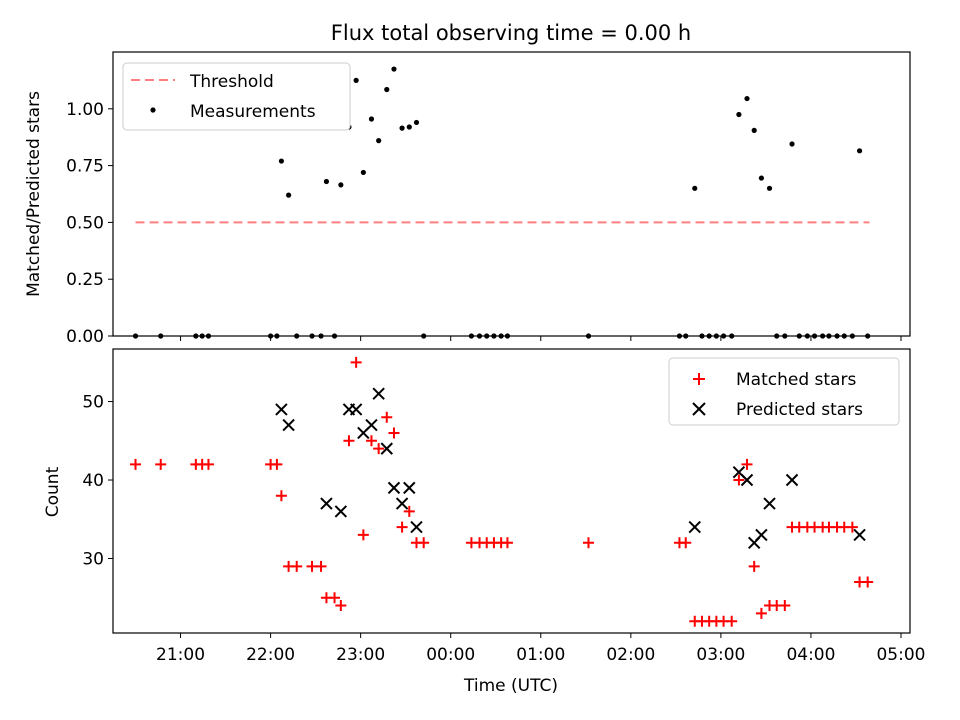 This screenshot has height=720, width=960. Describe the element at coordinates (270, 655) in the screenshot. I see `x-tick-label: 22:00` at that location.